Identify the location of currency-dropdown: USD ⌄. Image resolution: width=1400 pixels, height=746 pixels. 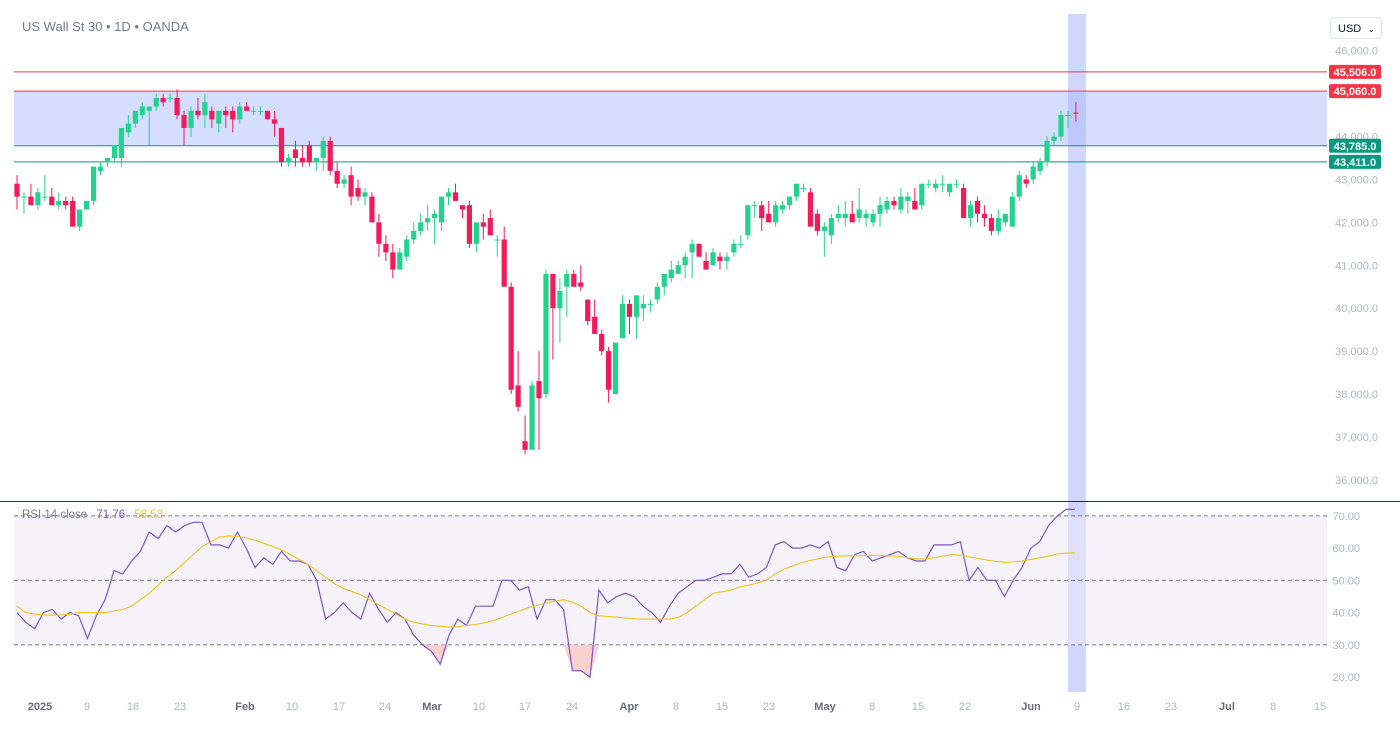
(1356, 28).